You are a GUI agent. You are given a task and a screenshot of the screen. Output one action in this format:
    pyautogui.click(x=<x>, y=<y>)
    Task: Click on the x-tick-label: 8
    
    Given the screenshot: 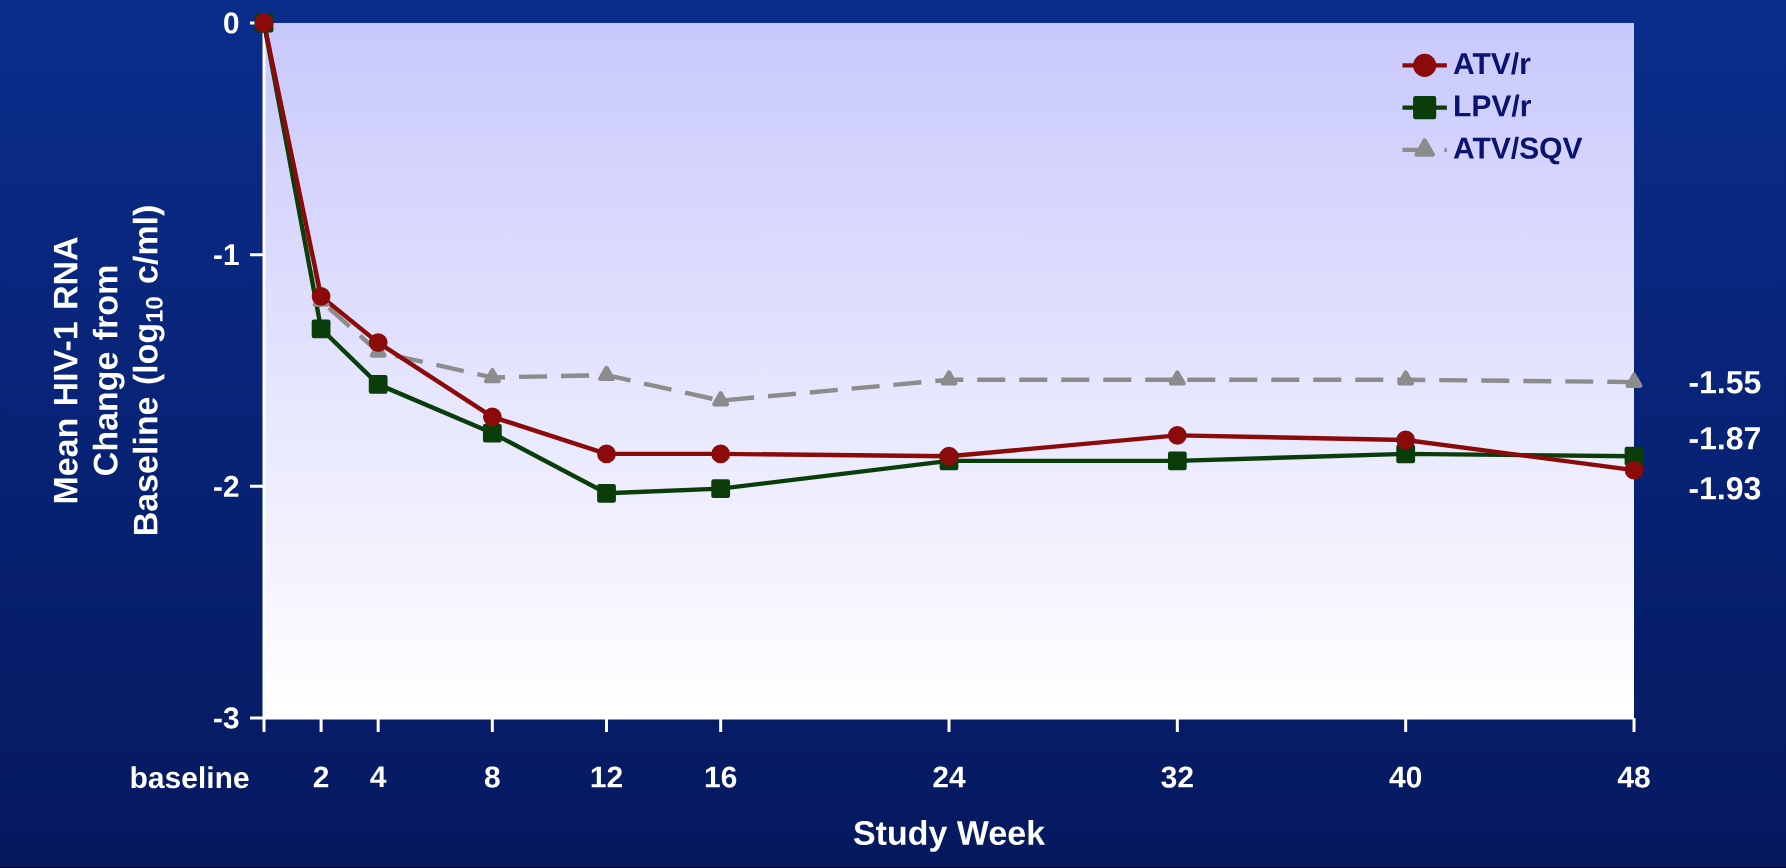 What is the action you would take?
    pyautogui.click(x=492, y=777)
    